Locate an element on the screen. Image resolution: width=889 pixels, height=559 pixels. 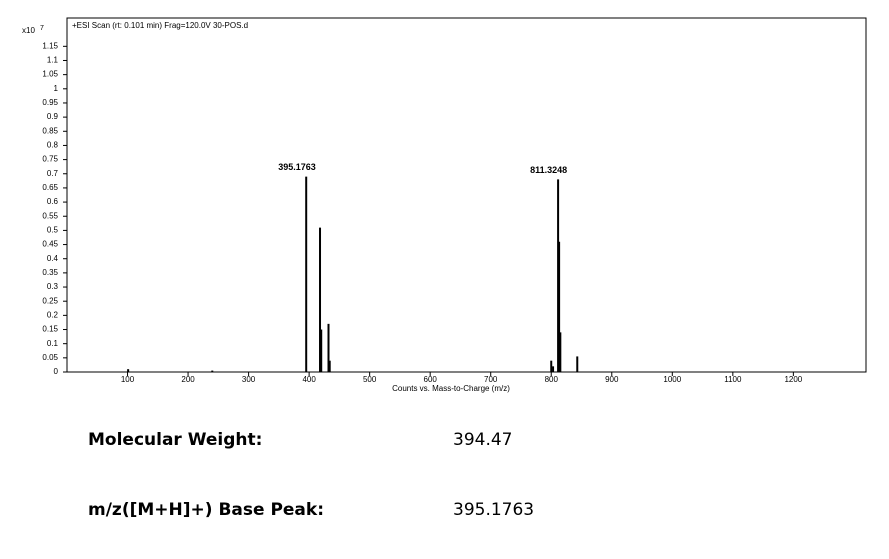
x-tick-label: 400 is located at coordinates (309, 379).